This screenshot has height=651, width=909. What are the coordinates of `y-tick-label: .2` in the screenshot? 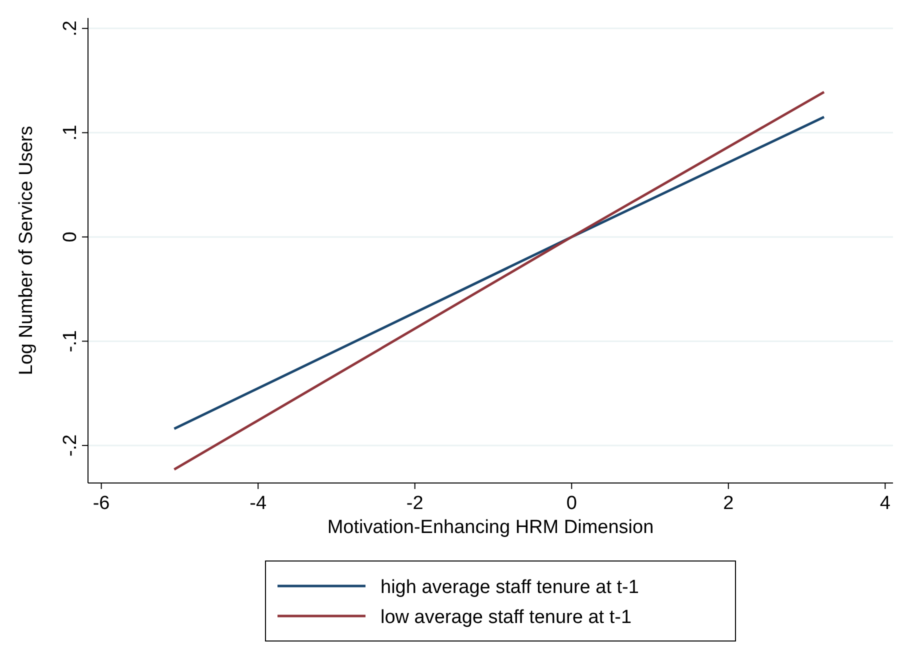 It's located at (70, 28).